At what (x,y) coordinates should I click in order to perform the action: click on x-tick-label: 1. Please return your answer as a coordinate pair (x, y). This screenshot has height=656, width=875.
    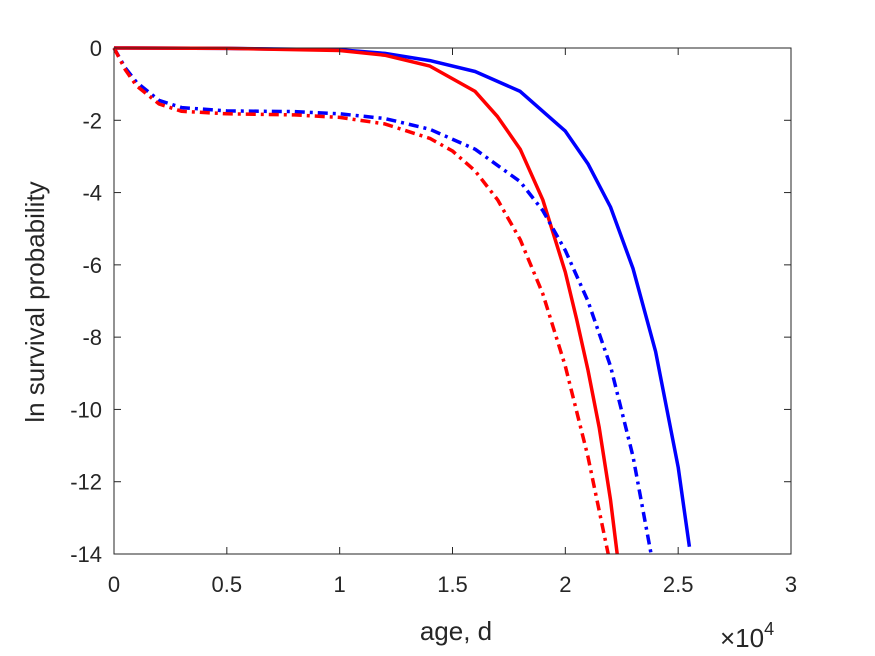
    Looking at the image, I should click on (340, 584).